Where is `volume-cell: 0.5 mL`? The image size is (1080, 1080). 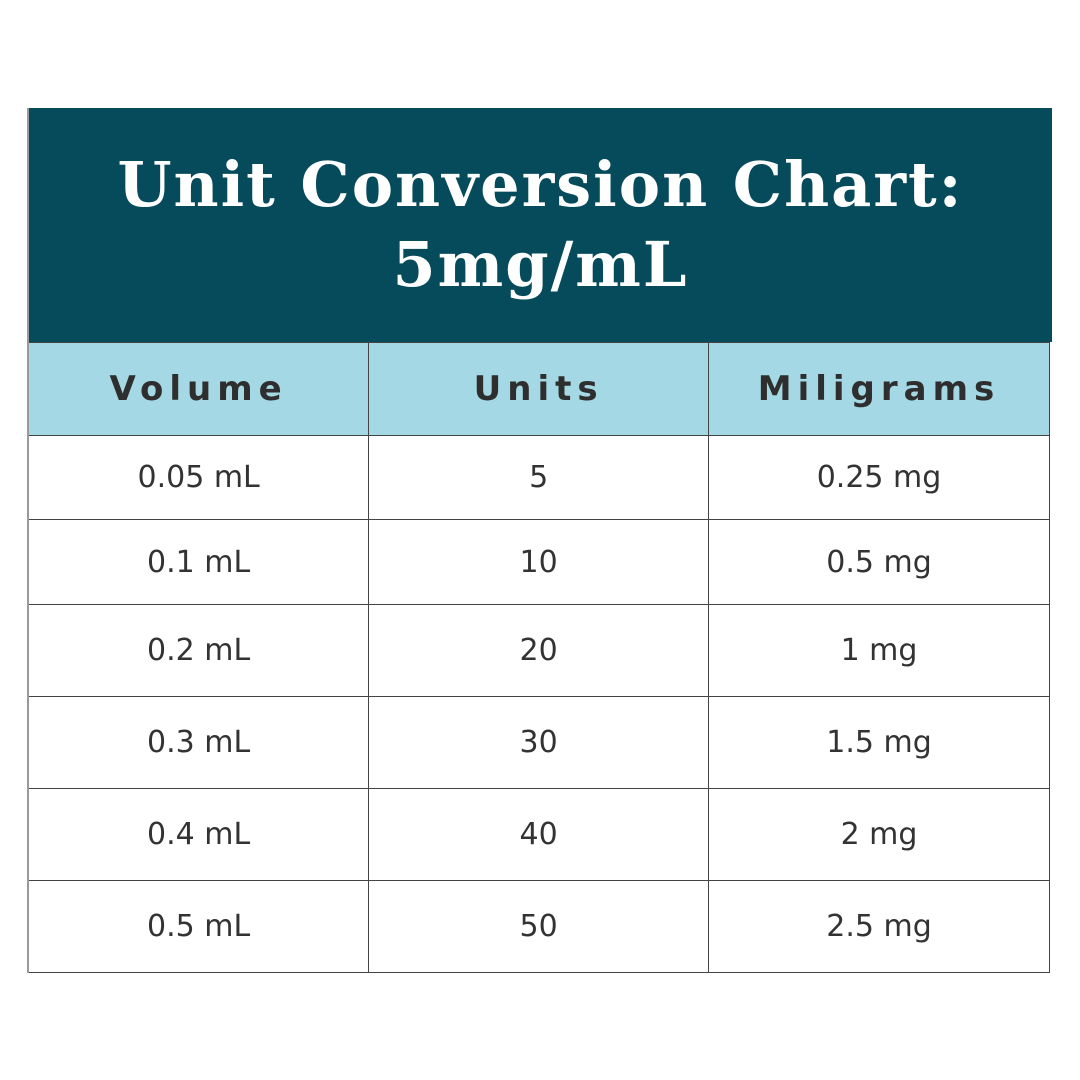 volume-cell: 0.5 mL is located at coordinates (198, 926).